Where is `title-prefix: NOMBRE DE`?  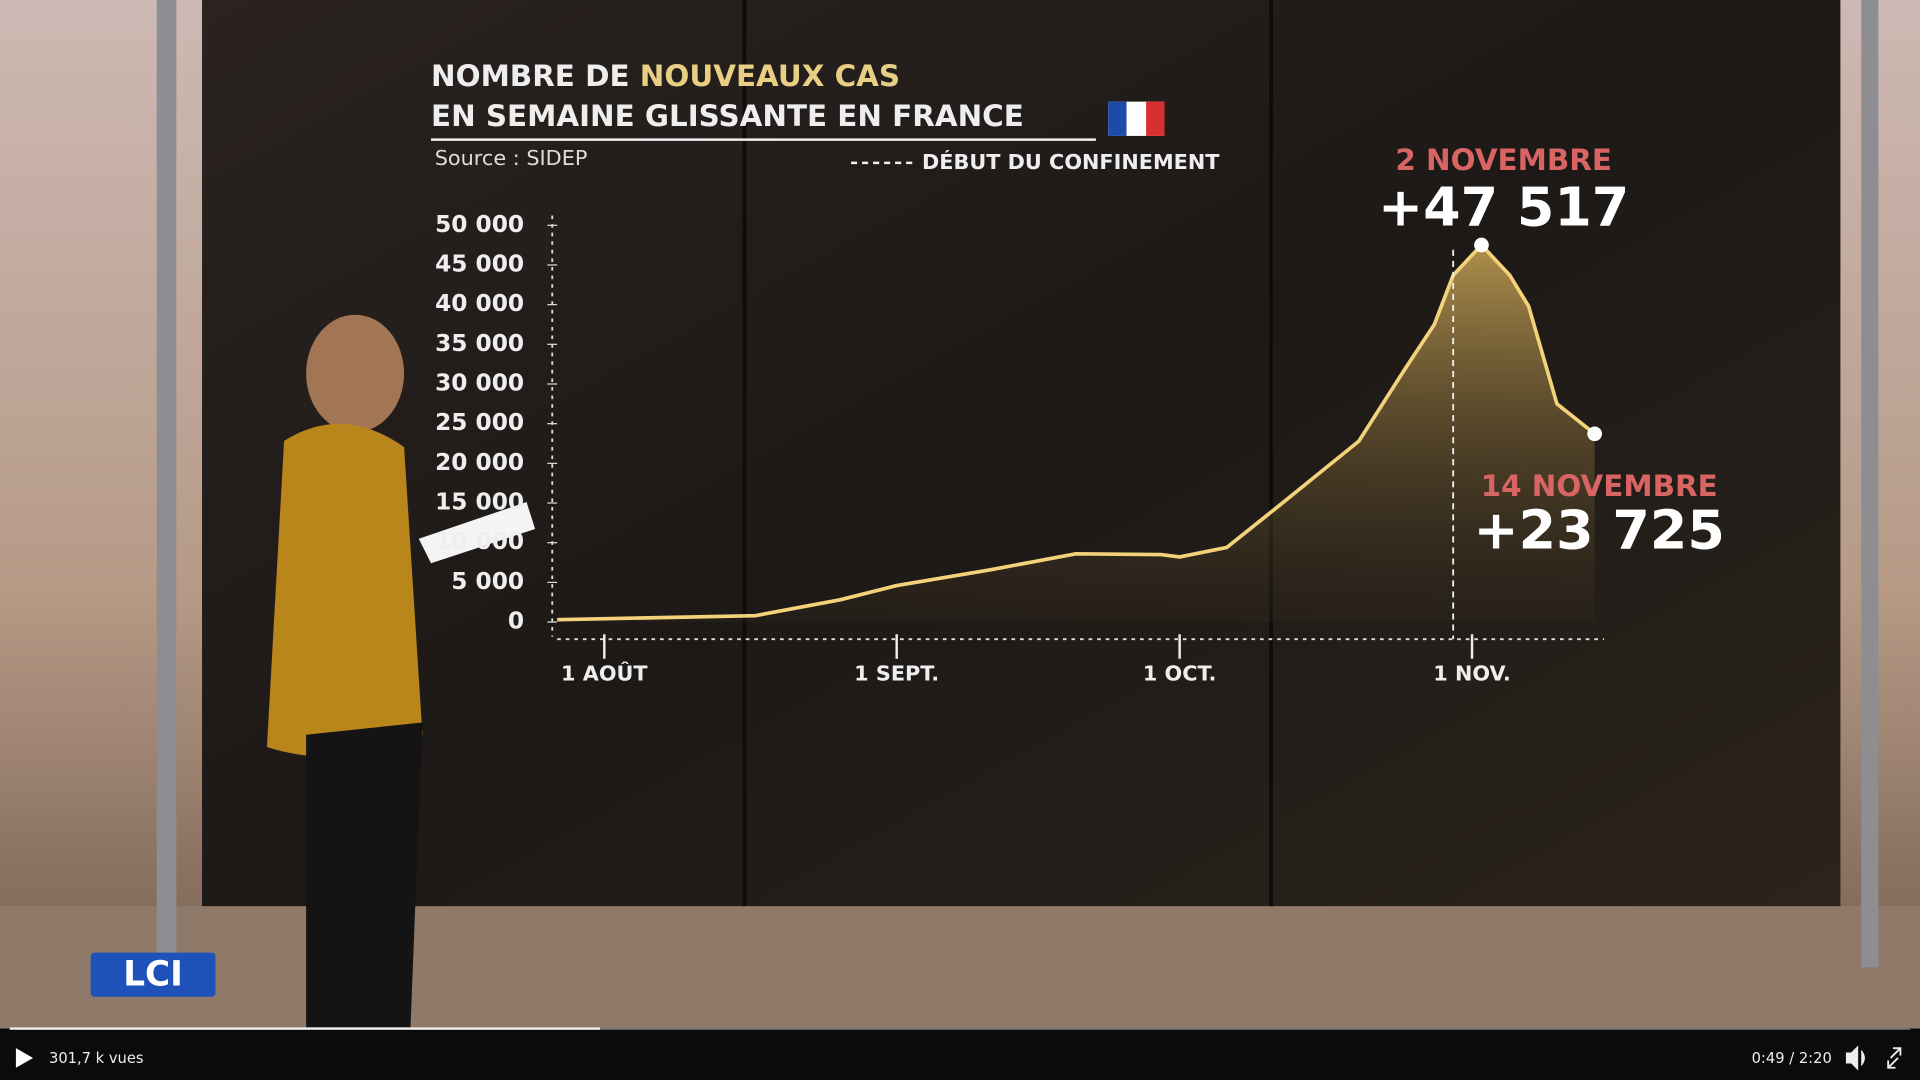
title-prefix: NOMBRE DE is located at coordinates (530, 76).